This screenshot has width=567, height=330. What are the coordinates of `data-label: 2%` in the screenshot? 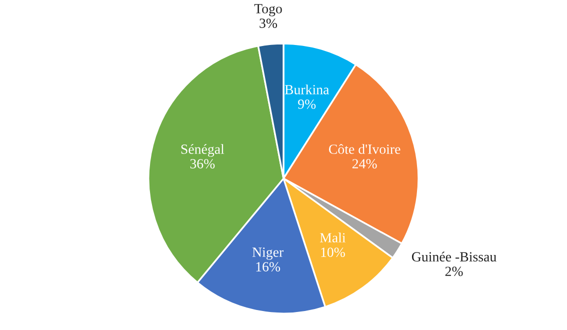 It's located at (454, 271).